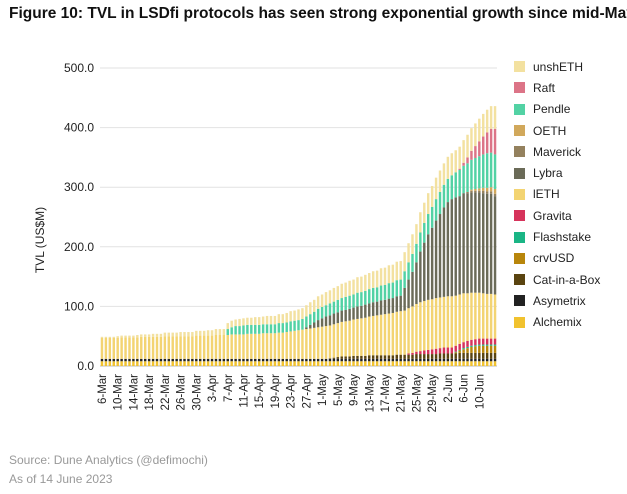  What do you see at coordinates (119, 392) in the screenshot?
I see `x-tick-label: 10-Mar` at bounding box center [119, 392].